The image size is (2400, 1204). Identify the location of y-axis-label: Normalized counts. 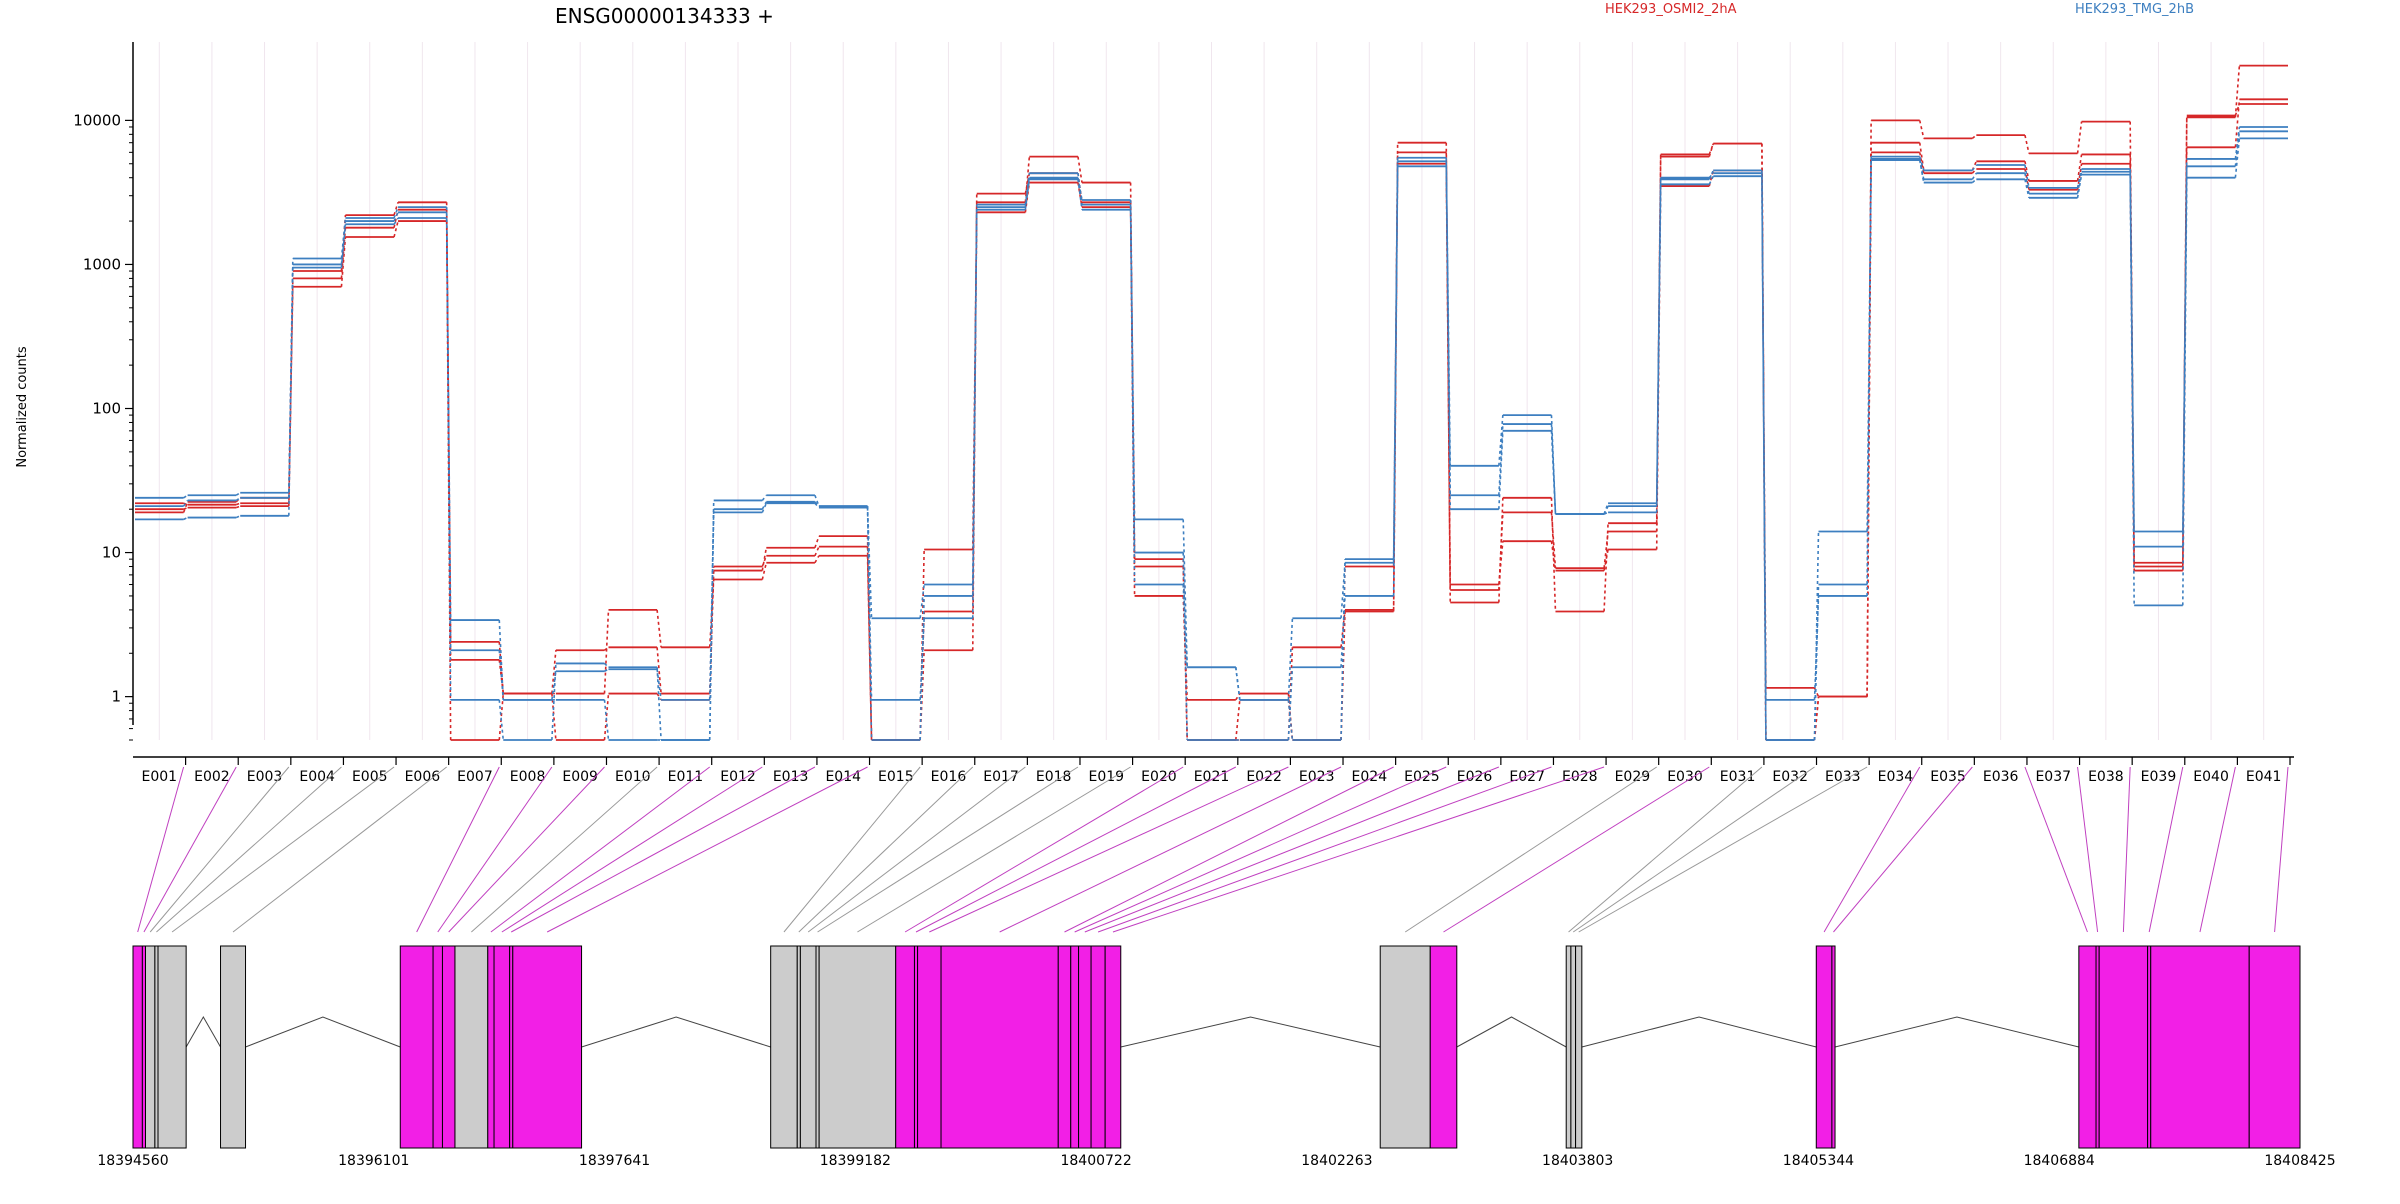
(22, 407).